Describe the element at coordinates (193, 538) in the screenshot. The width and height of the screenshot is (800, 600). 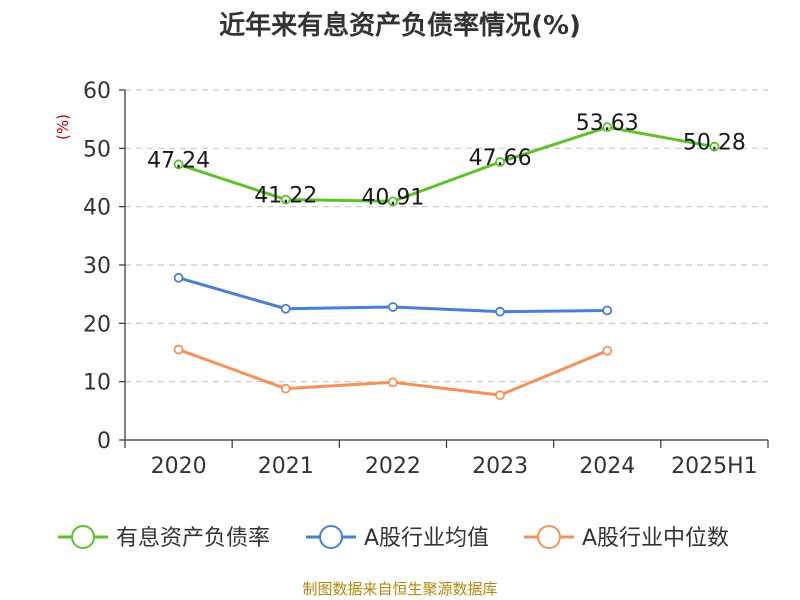
I see `legend-label: 有息资产负债率` at that location.